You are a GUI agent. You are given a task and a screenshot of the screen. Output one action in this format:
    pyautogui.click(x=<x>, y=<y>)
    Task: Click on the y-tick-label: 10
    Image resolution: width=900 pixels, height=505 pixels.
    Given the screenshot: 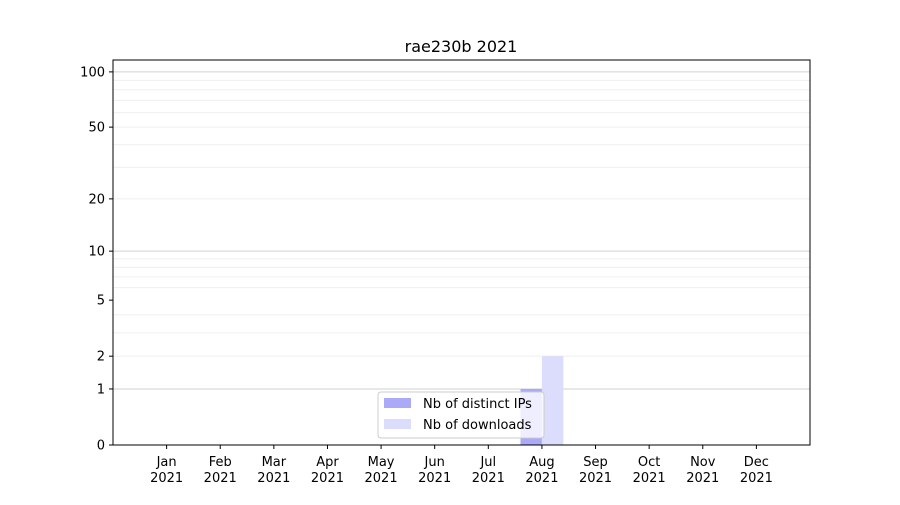 What is the action you would take?
    pyautogui.click(x=96, y=252)
    